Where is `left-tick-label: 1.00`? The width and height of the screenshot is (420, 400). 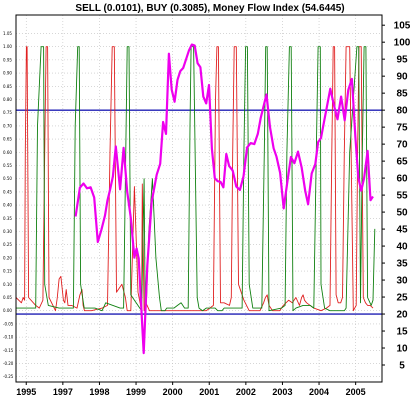
left-tick-label: 1.00 is located at coordinates (7, 46).